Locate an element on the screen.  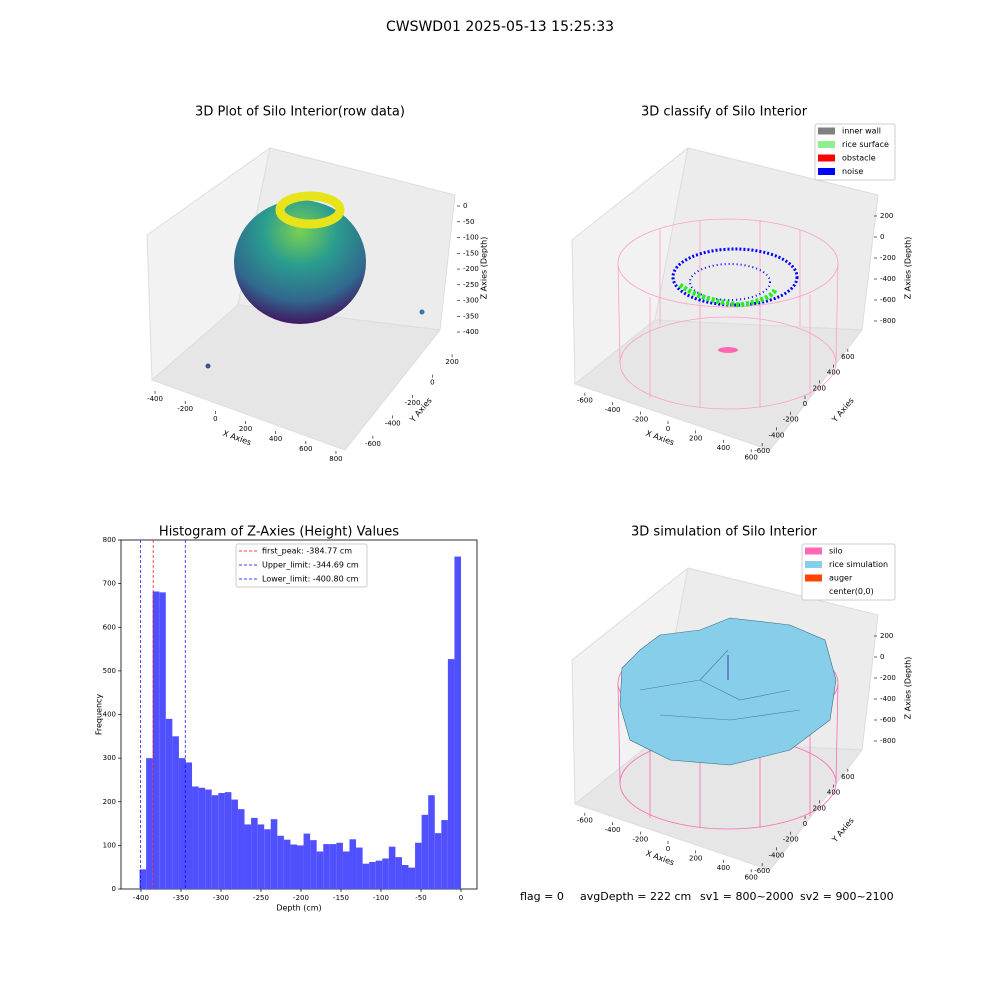
z-tick-label: -50 is located at coordinates (468, 222).